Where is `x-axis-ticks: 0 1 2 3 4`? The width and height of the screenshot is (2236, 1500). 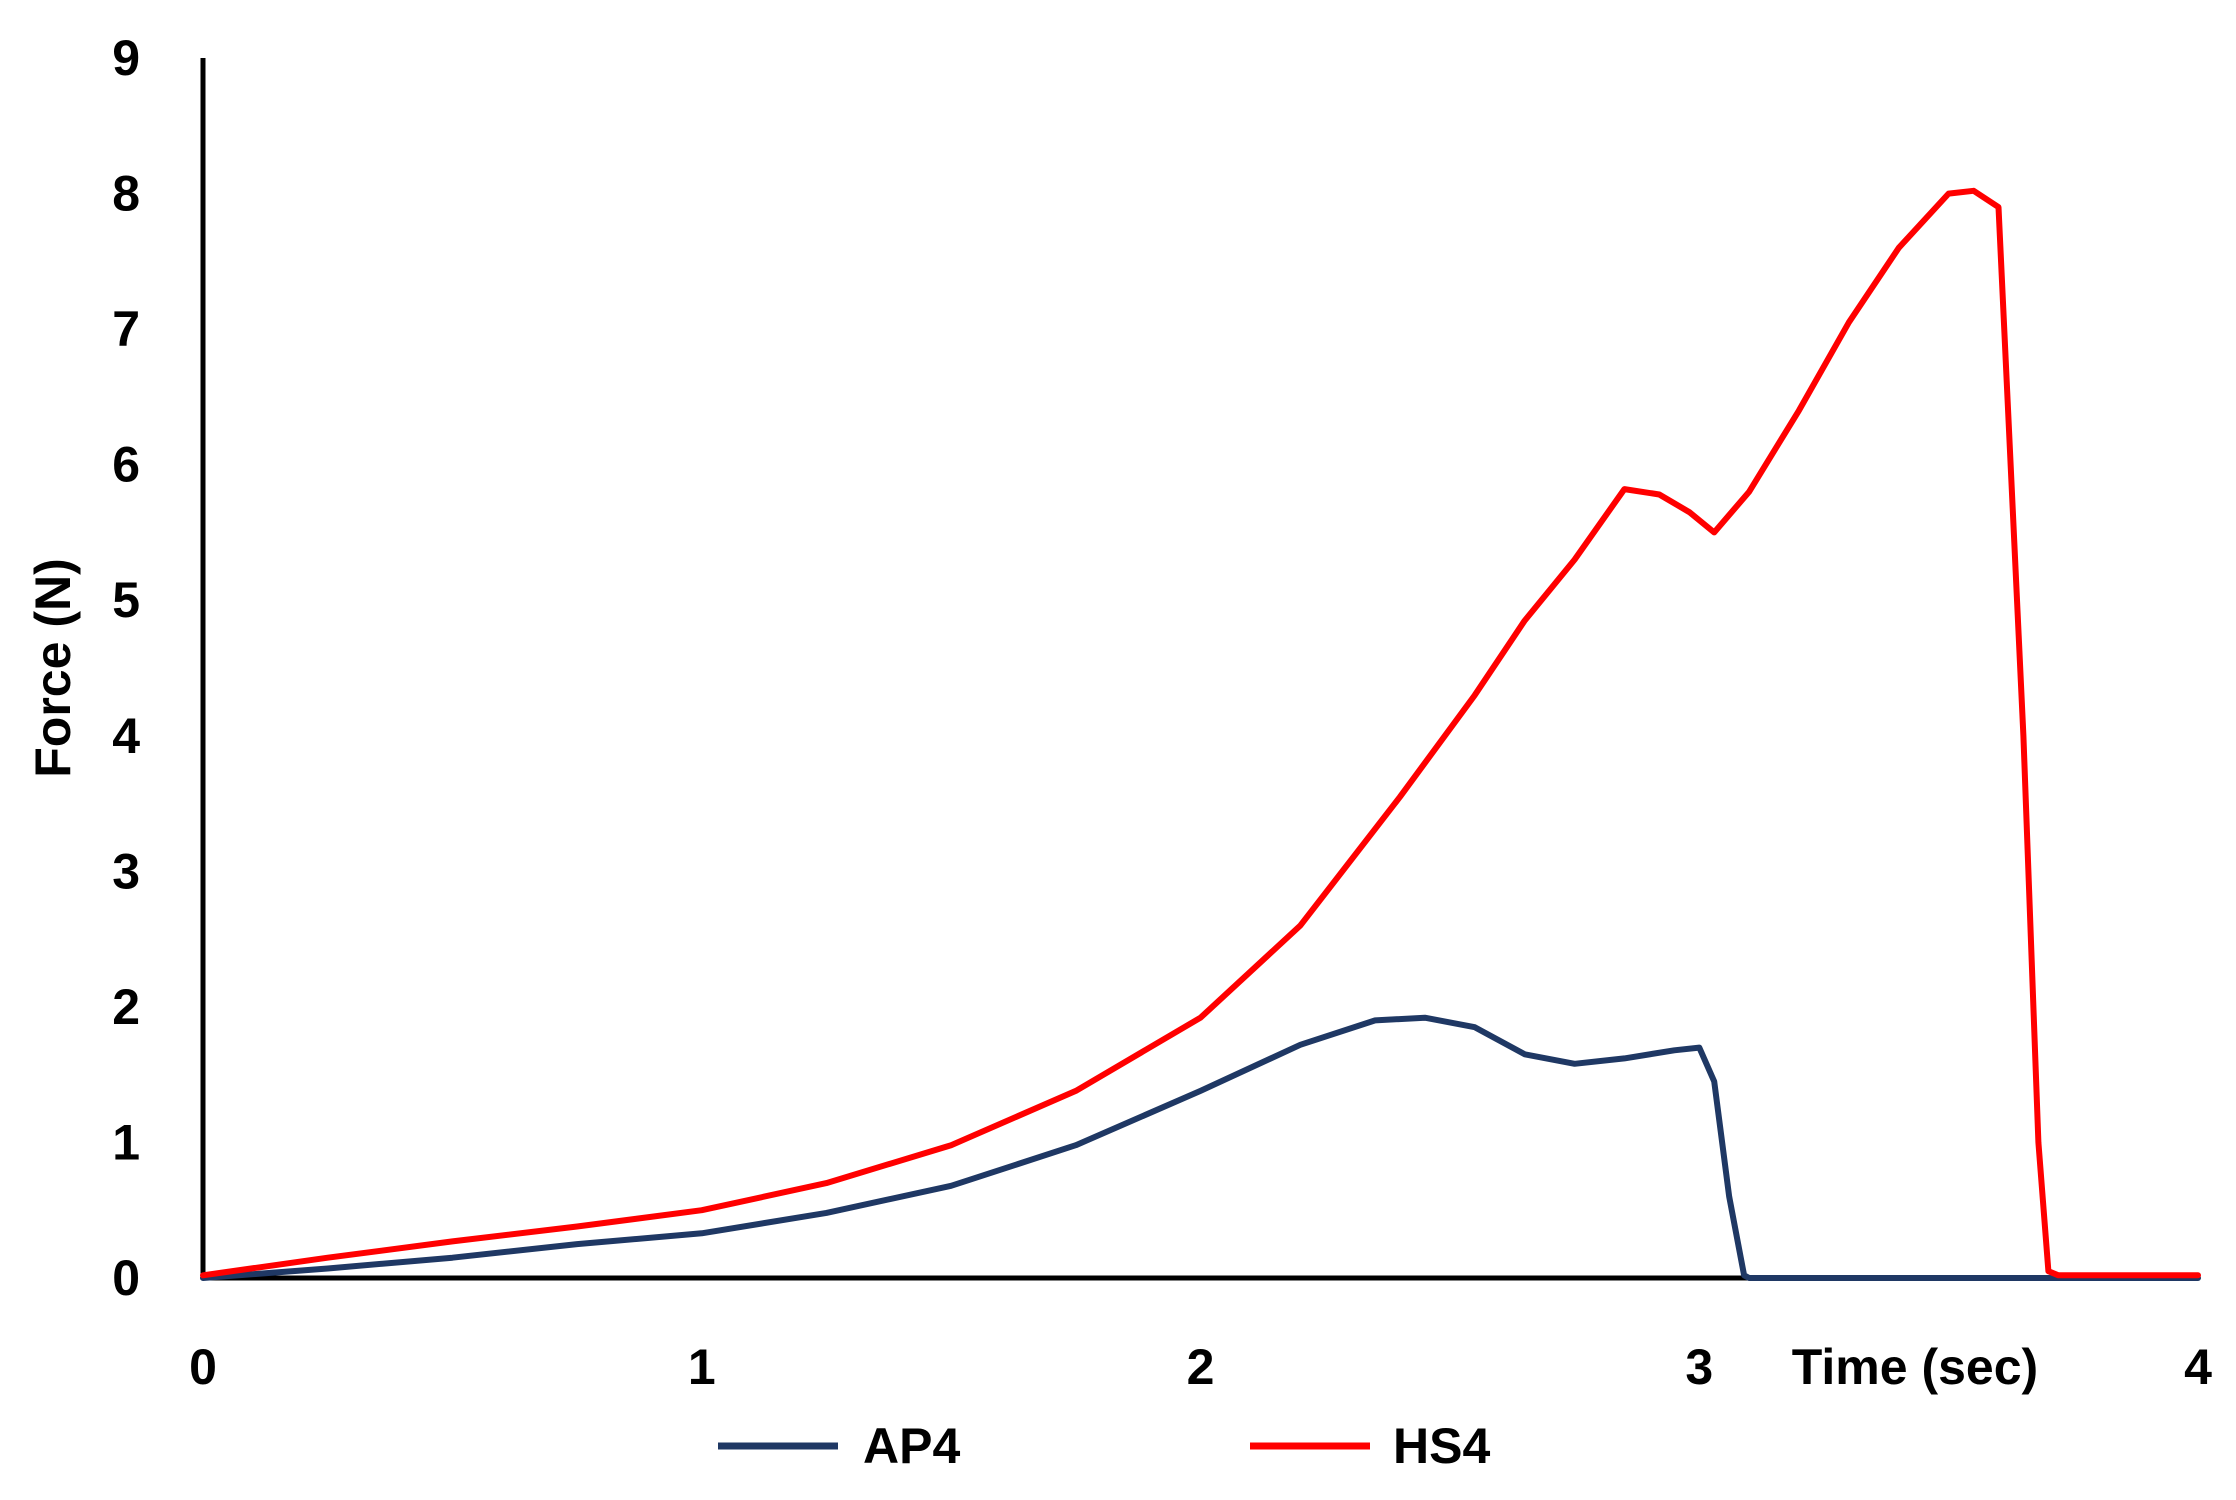
x-axis-ticks: 0 1 2 3 4 is located at coordinates (1200, 1367).